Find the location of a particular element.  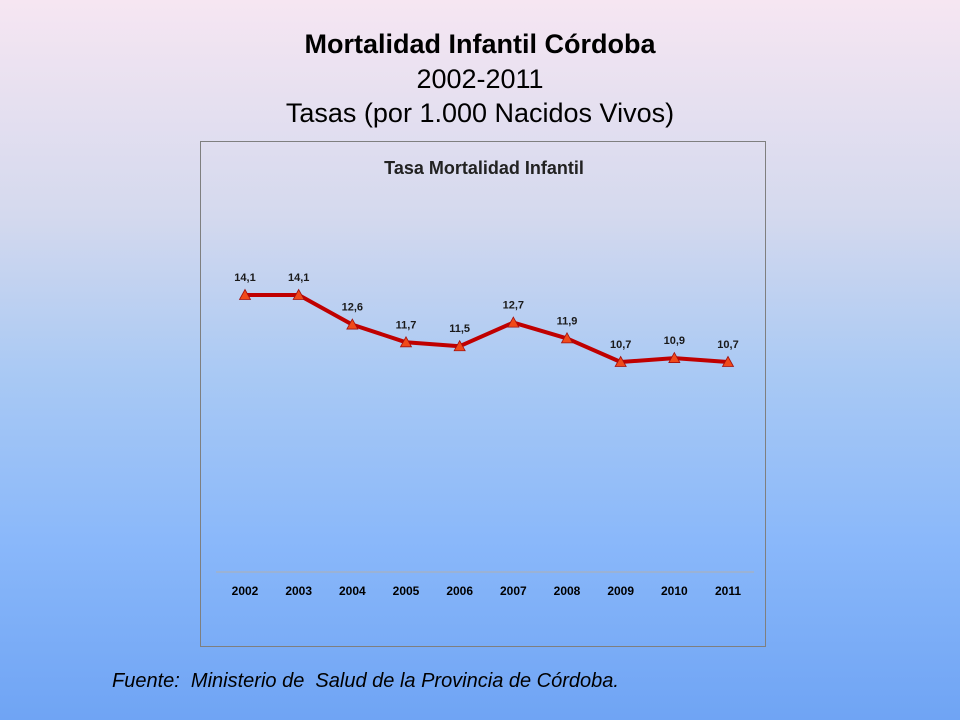

slide-title: Mortalidad Infantil Córdoba is located at coordinates (480, 44).